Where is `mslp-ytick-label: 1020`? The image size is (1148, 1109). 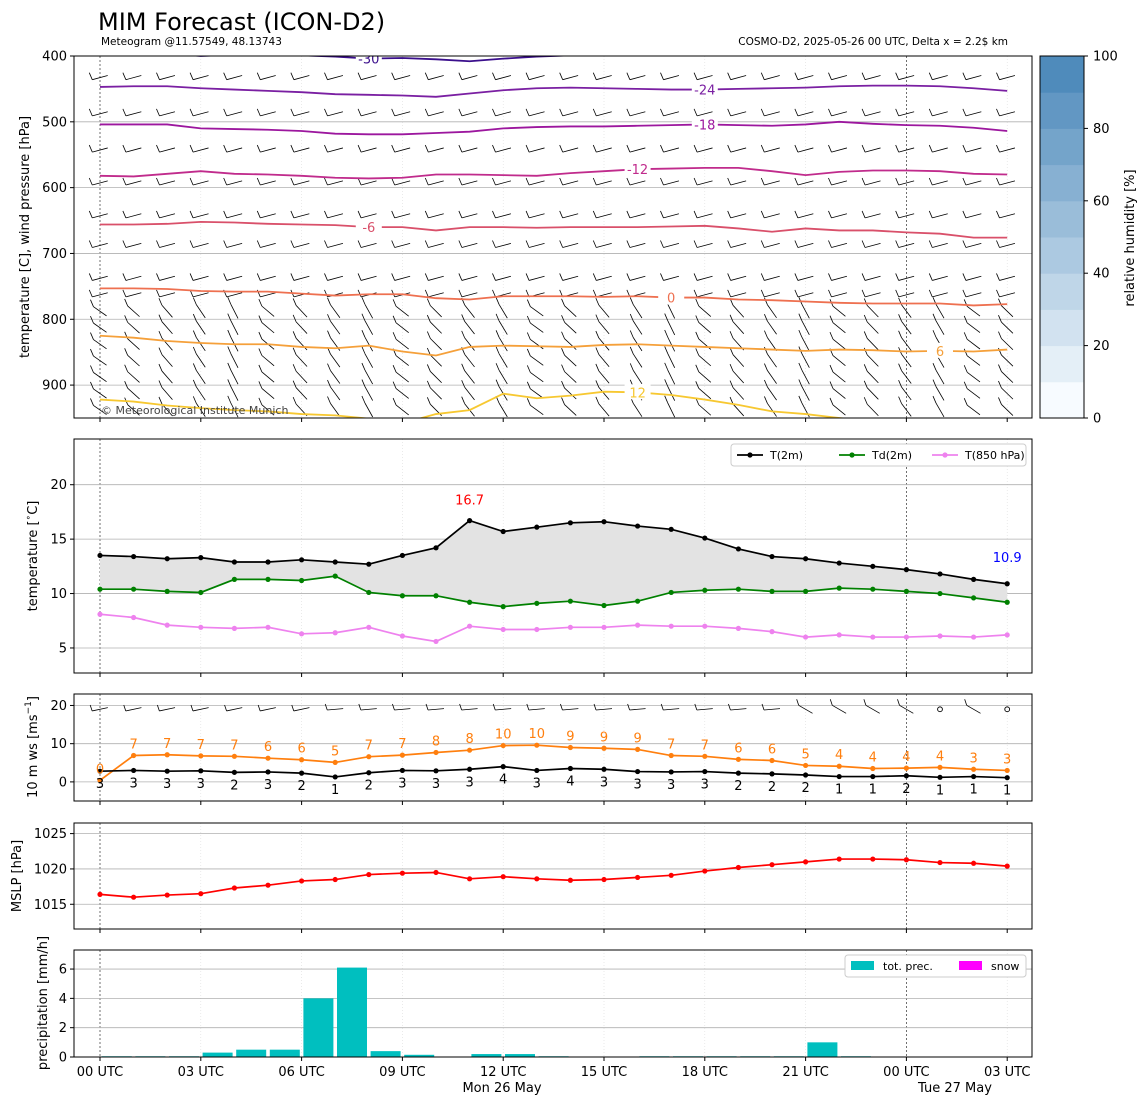
mslp-ytick-label: 1020 is located at coordinates (50, 869).